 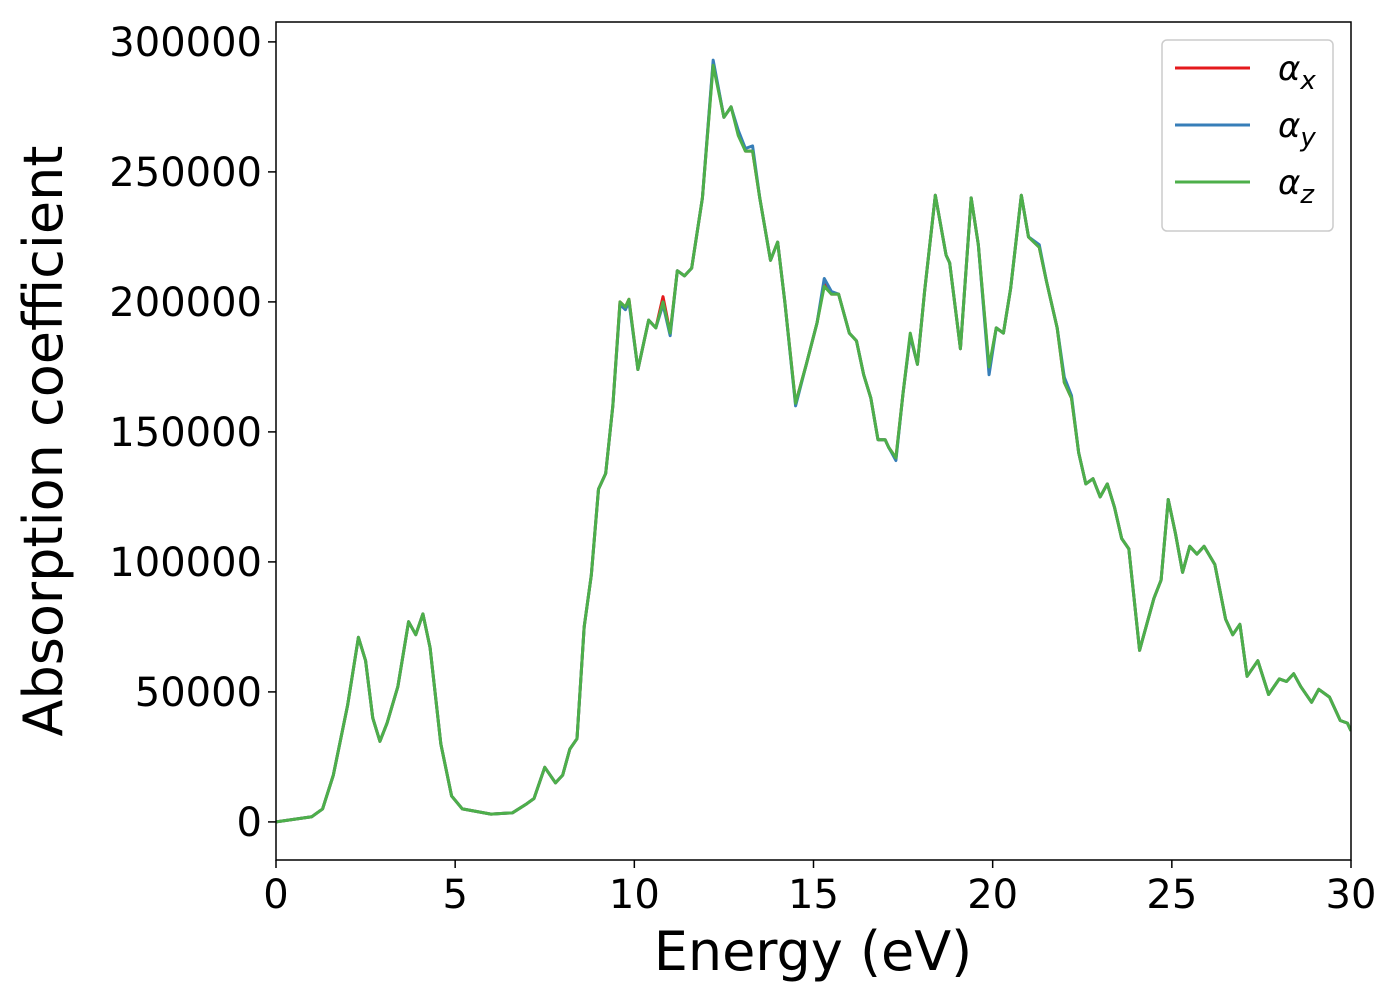 What do you see at coordinates (185, 43) in the screenshot?
I see `y-tick-label: 300000` at bounding box center [185, 43].